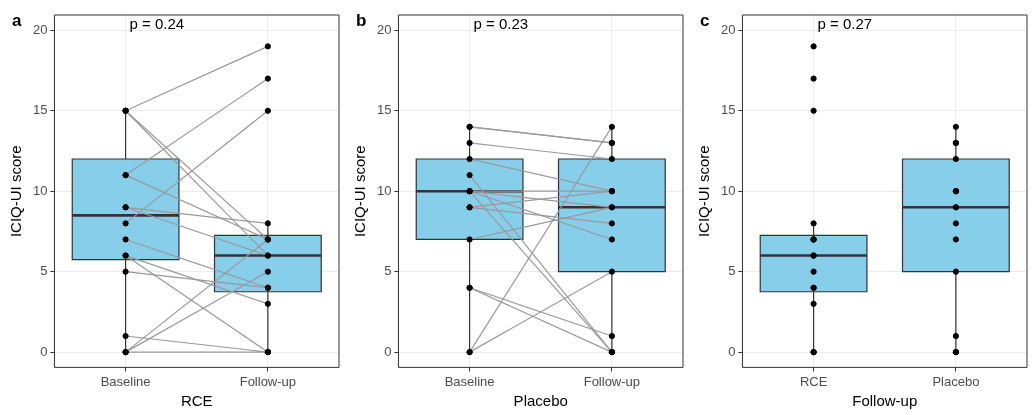  I want to click on x-axis-title: Follow-up, so click(885, 401).